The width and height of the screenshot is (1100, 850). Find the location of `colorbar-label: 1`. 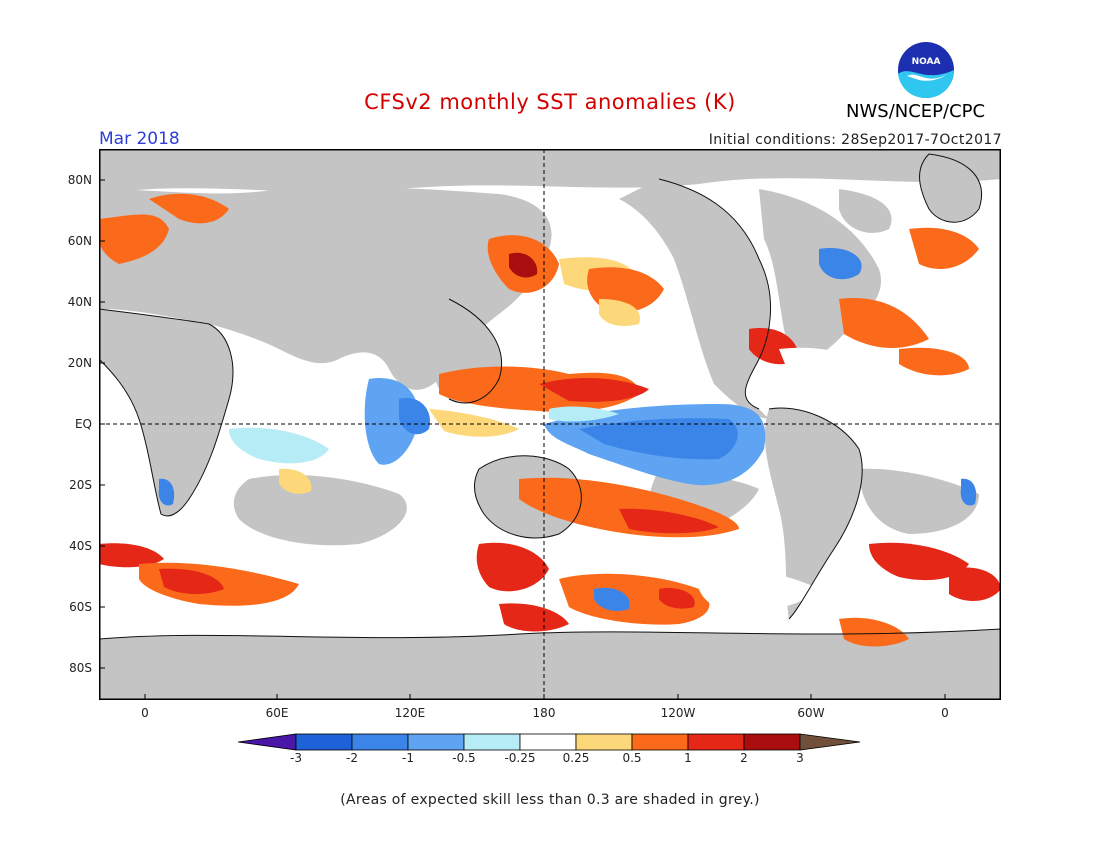

colorbar-label: 1 is located at coordinates (688, 758).